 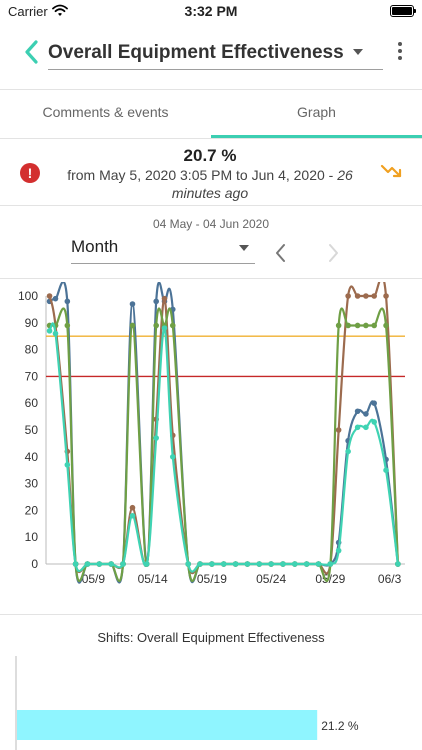 What do you see at coordinates (330, 579) in the screenshot?
I see `x-tick-label: 05/29` at bounding box center [330, 579].